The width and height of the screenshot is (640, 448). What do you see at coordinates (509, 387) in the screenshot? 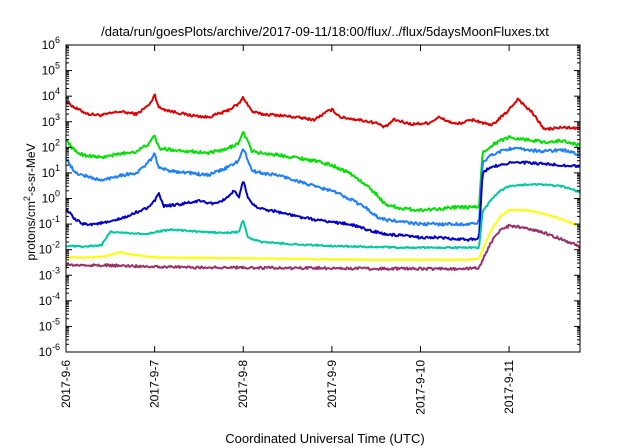
I see `x-tick-label: 2017-9-11` at bounding box center [509, 387].